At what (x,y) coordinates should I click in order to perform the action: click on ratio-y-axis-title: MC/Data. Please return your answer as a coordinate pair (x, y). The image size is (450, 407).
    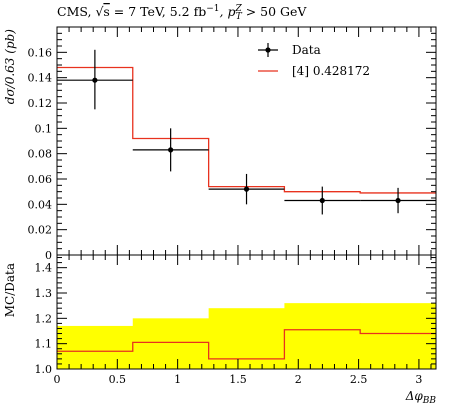
    Looking at the image, I should click on (10, 290).